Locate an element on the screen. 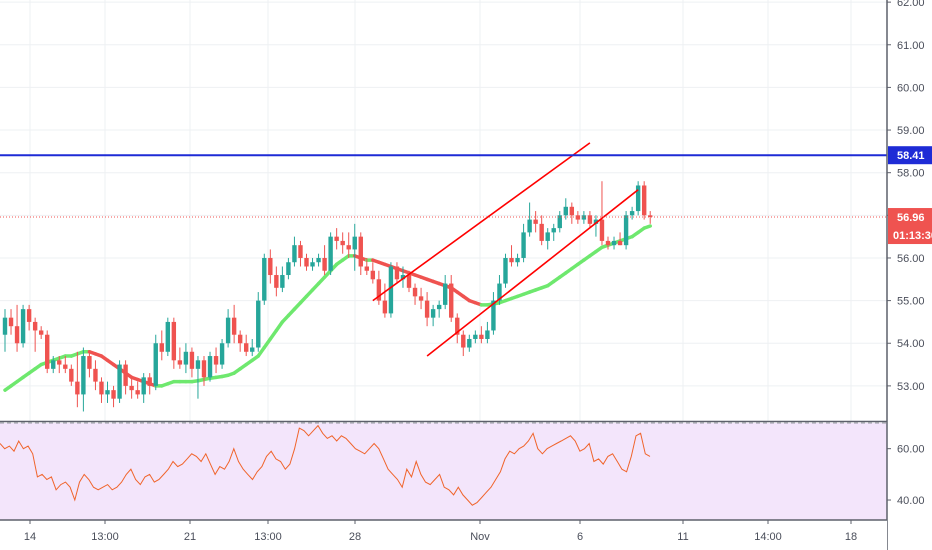  channel-lower-line is located at coordinates (532, 273).